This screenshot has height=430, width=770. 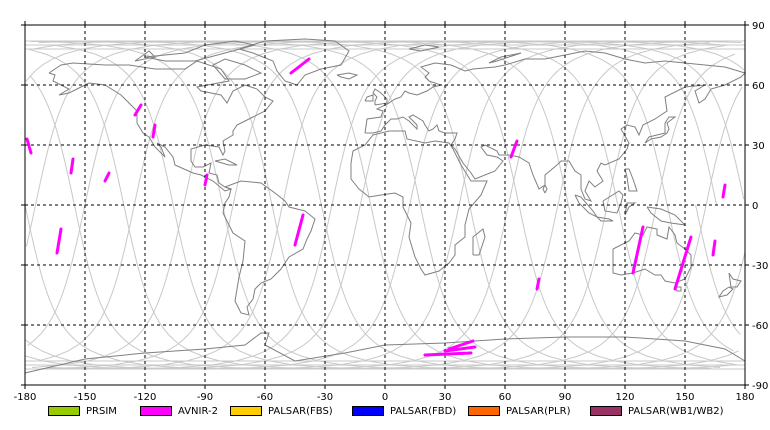 What do you see at coordinates (758, 86) in the screenshot?
I see `lat-tick-label: 60` at bounding box center [758, 86].